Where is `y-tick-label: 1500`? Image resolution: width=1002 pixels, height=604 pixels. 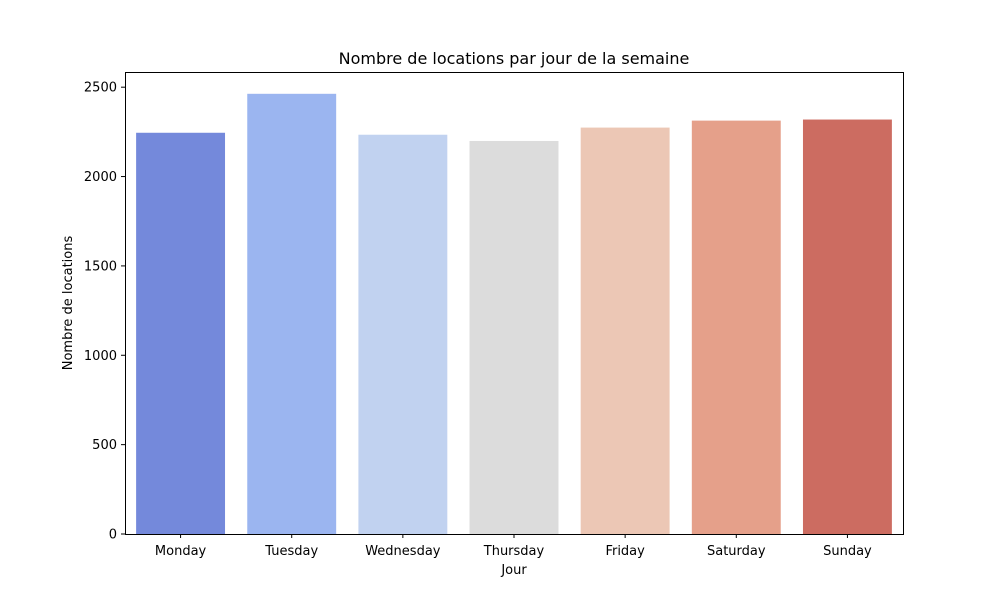 y-tick-label: 1500 is located at coordinates (100, 266).